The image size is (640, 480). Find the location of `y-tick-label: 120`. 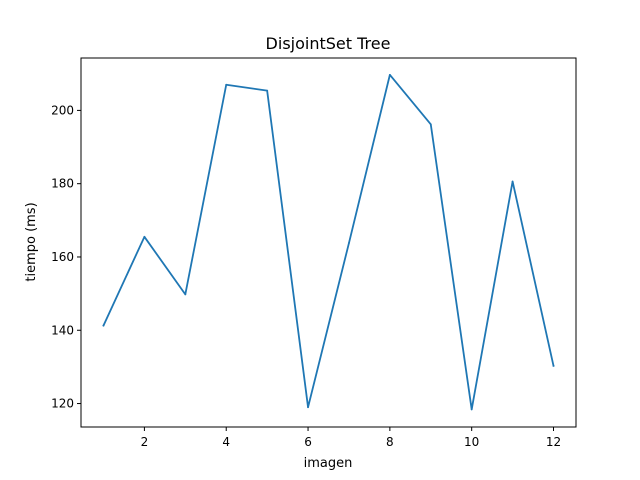

y-tick-label: 120 is located at coordinates (62, 404).